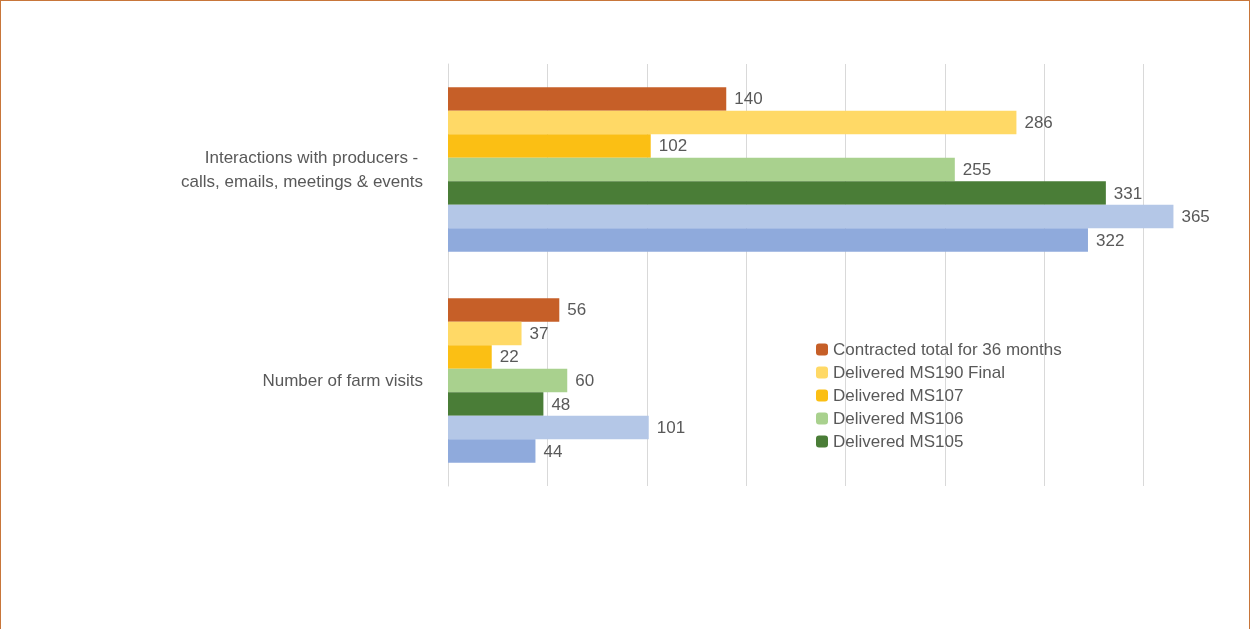  I want to click on y-tick-label: Number of farm visits, so click(342, 380).